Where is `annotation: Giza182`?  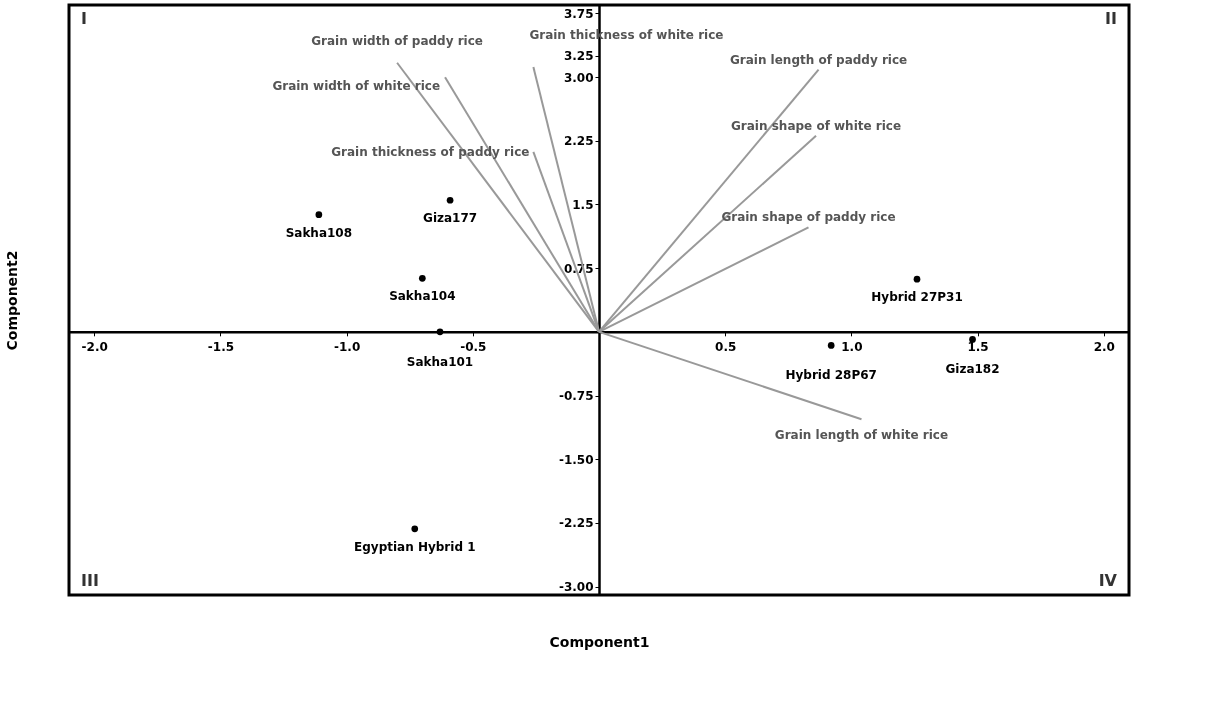
annotation: Giza182 is located at coordinates (972, 369).